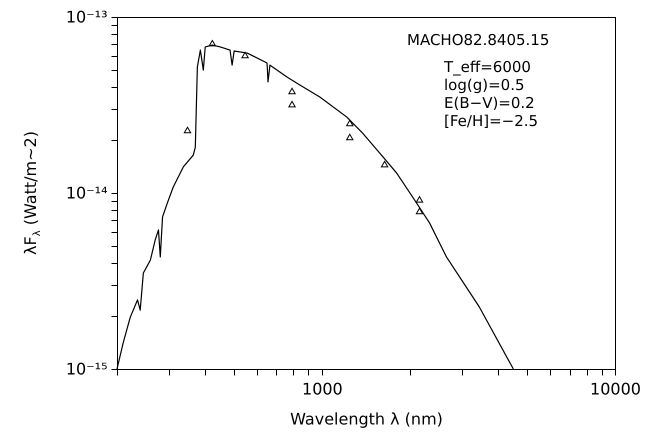 The width and height of the screenshot is (645, 432). What do you see at coordinates (615, 389) in the screenshot?
I see `x-tick-label: 10000` at bounding box center [615, 389].